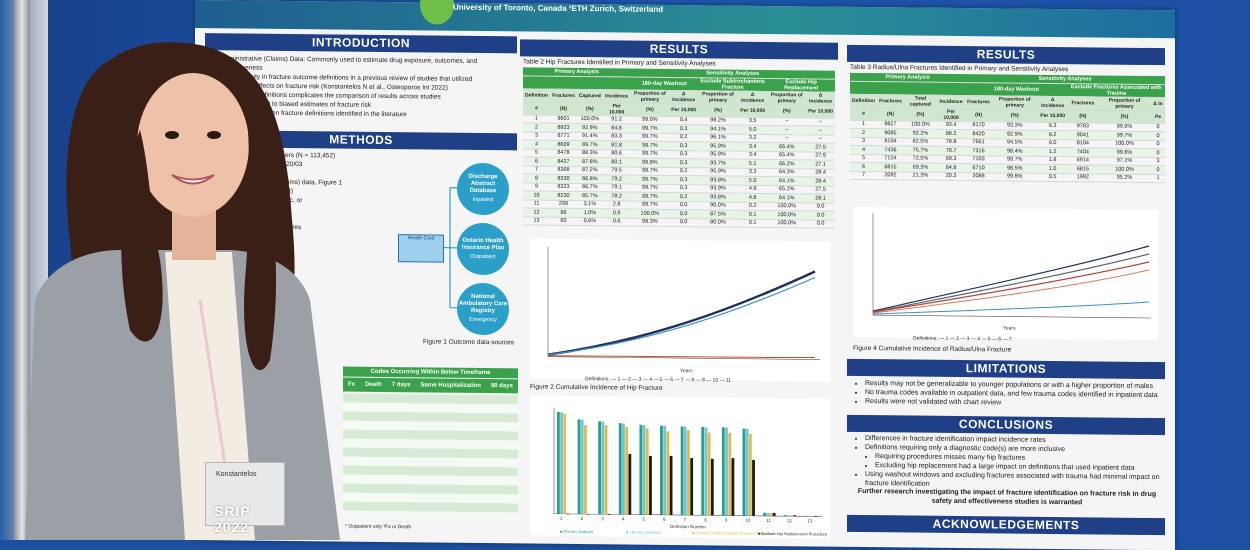 The image size is (1250, 550). I want to click on table-cell: 86.8%, so click(589, 179).